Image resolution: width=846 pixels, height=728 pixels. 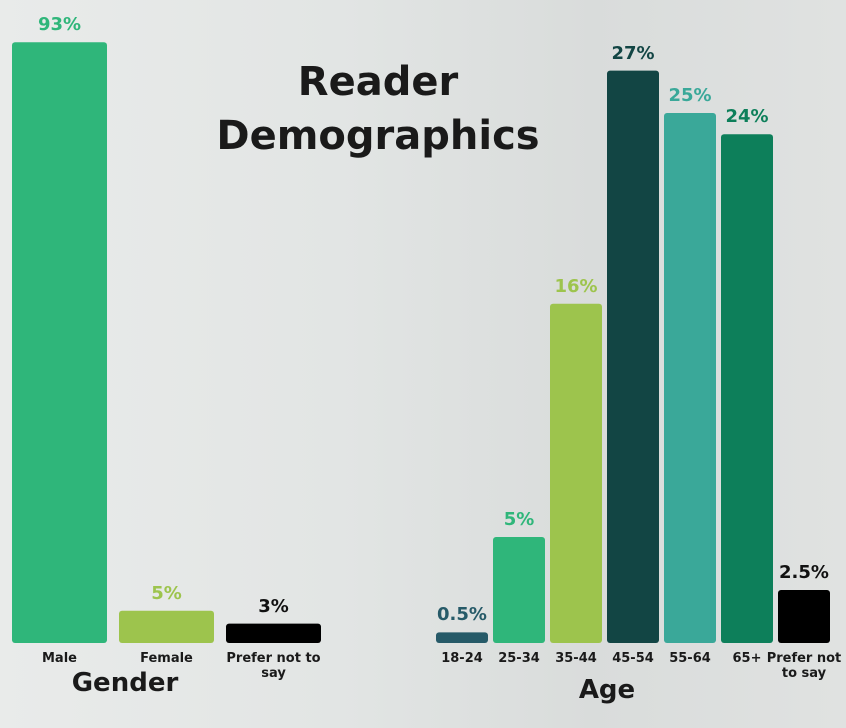 I want to click on value-label: 24%, so click(x=747, y=117).